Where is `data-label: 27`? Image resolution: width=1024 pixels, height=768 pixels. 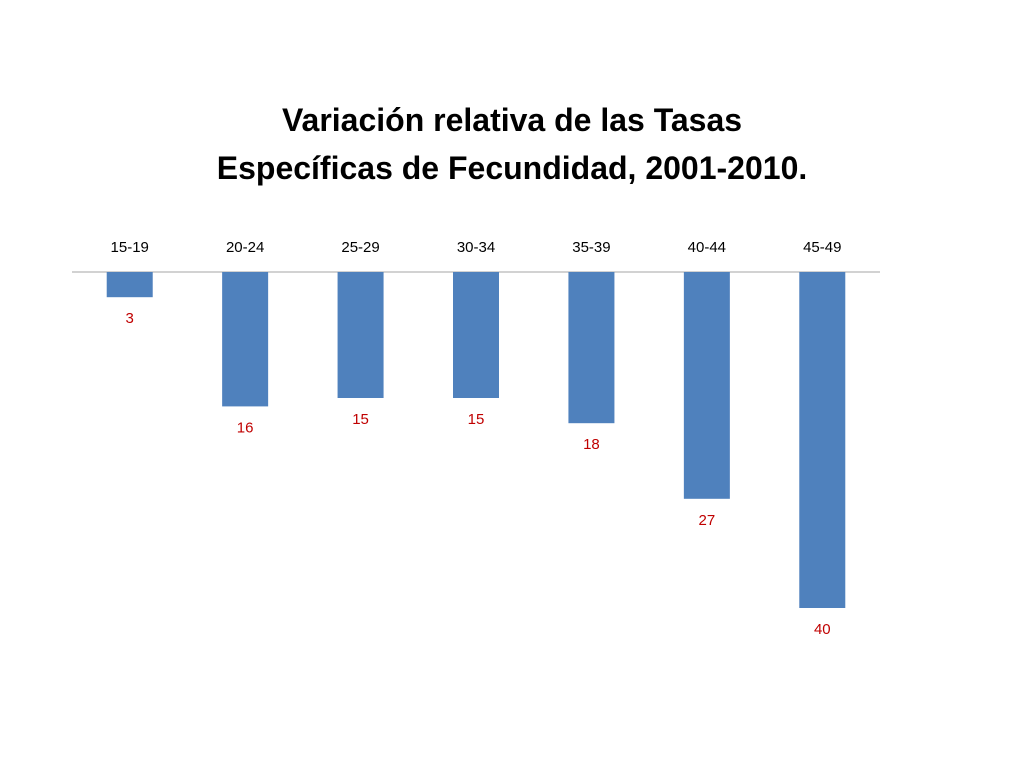 data-label: 27 is located at coordinates (707, 520).